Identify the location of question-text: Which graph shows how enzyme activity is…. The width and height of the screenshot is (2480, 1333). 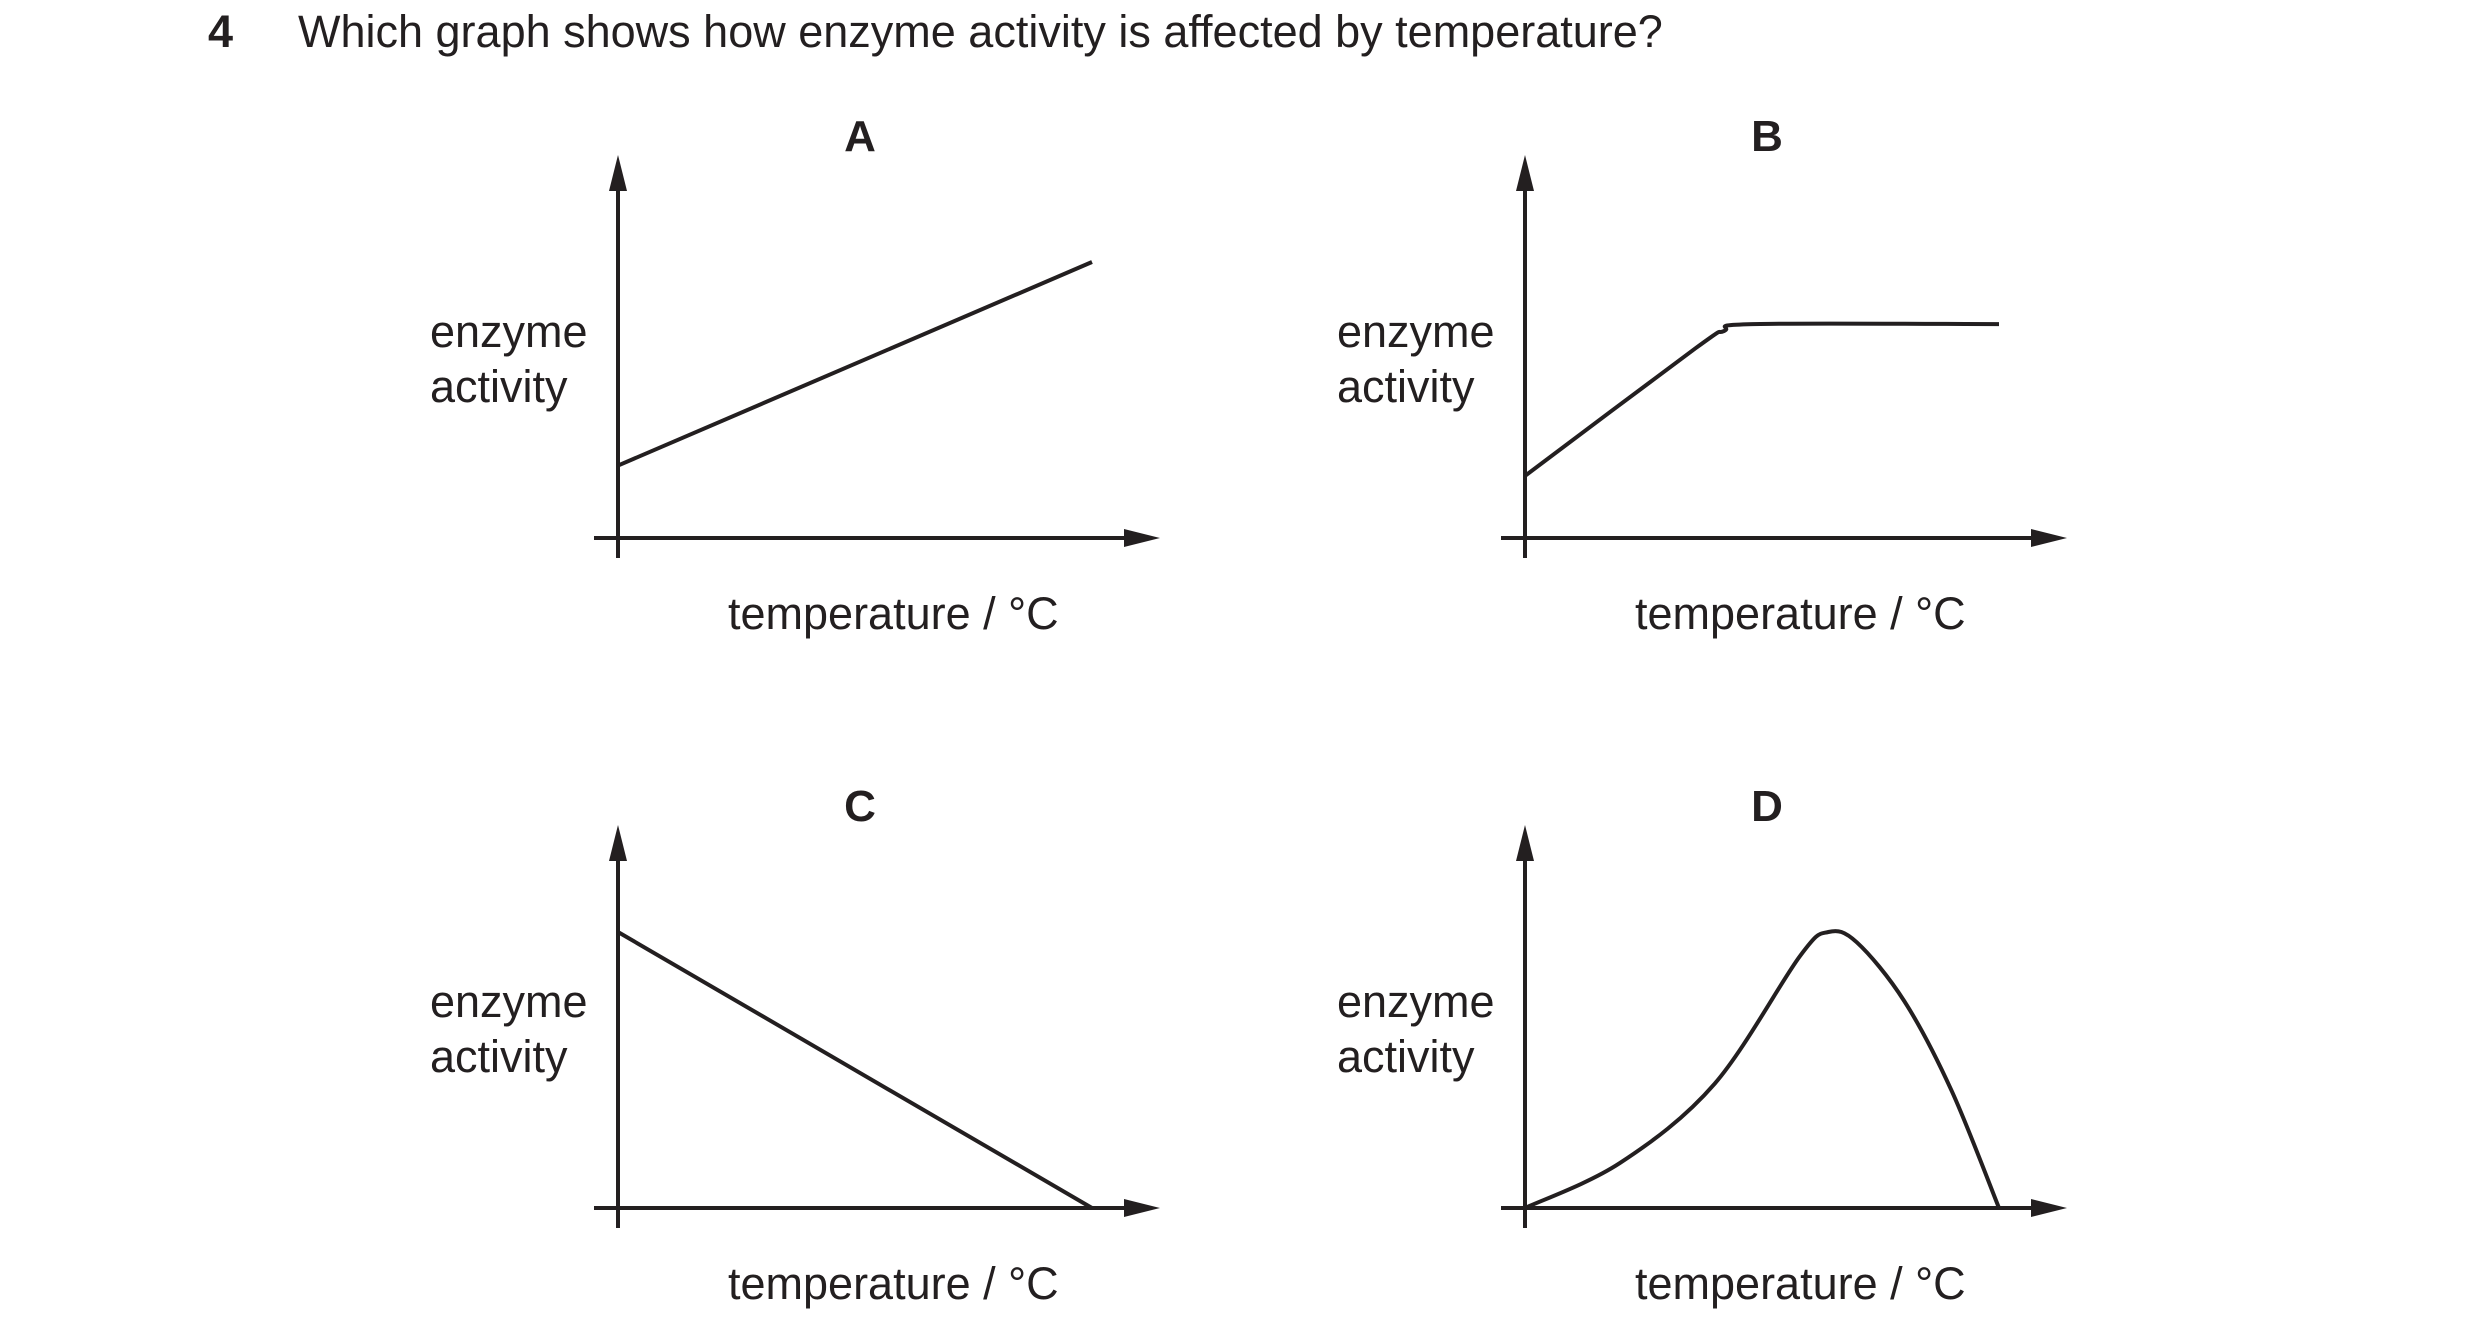
(980, 31).